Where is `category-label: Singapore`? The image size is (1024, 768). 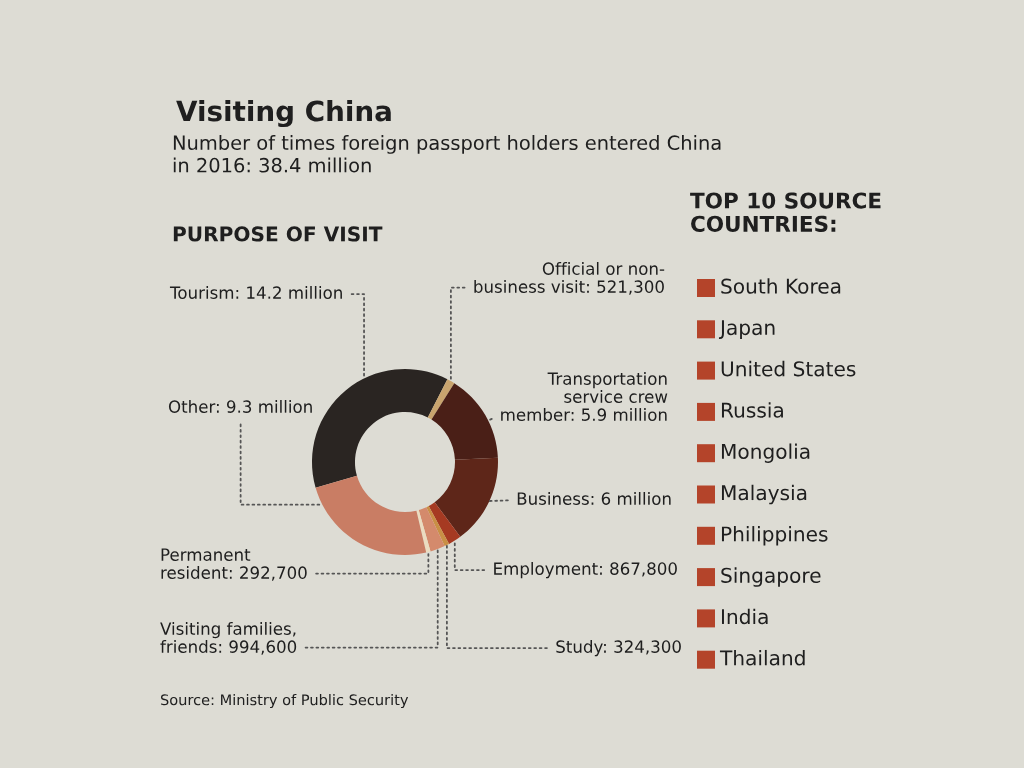
category-label: Singapore is located at coordinates (771, 577).